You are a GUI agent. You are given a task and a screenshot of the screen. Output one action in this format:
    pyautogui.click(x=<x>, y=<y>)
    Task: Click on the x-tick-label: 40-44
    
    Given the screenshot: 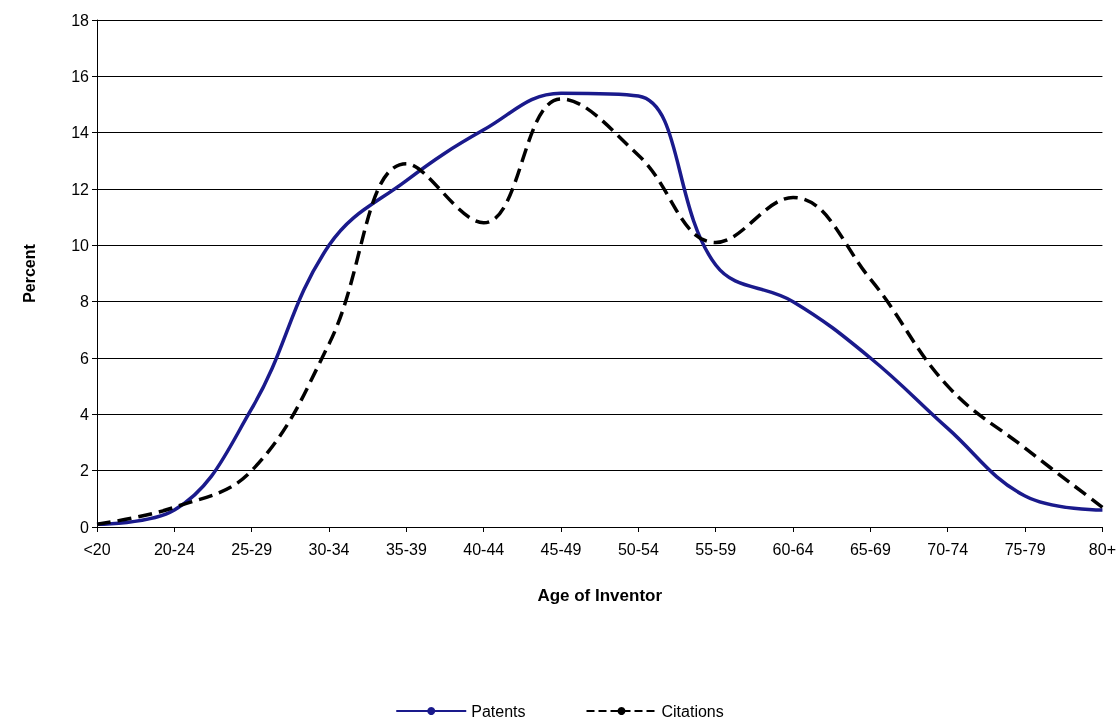 What is the action you would take?
    pyautogui.click(x=484, y=549)
    